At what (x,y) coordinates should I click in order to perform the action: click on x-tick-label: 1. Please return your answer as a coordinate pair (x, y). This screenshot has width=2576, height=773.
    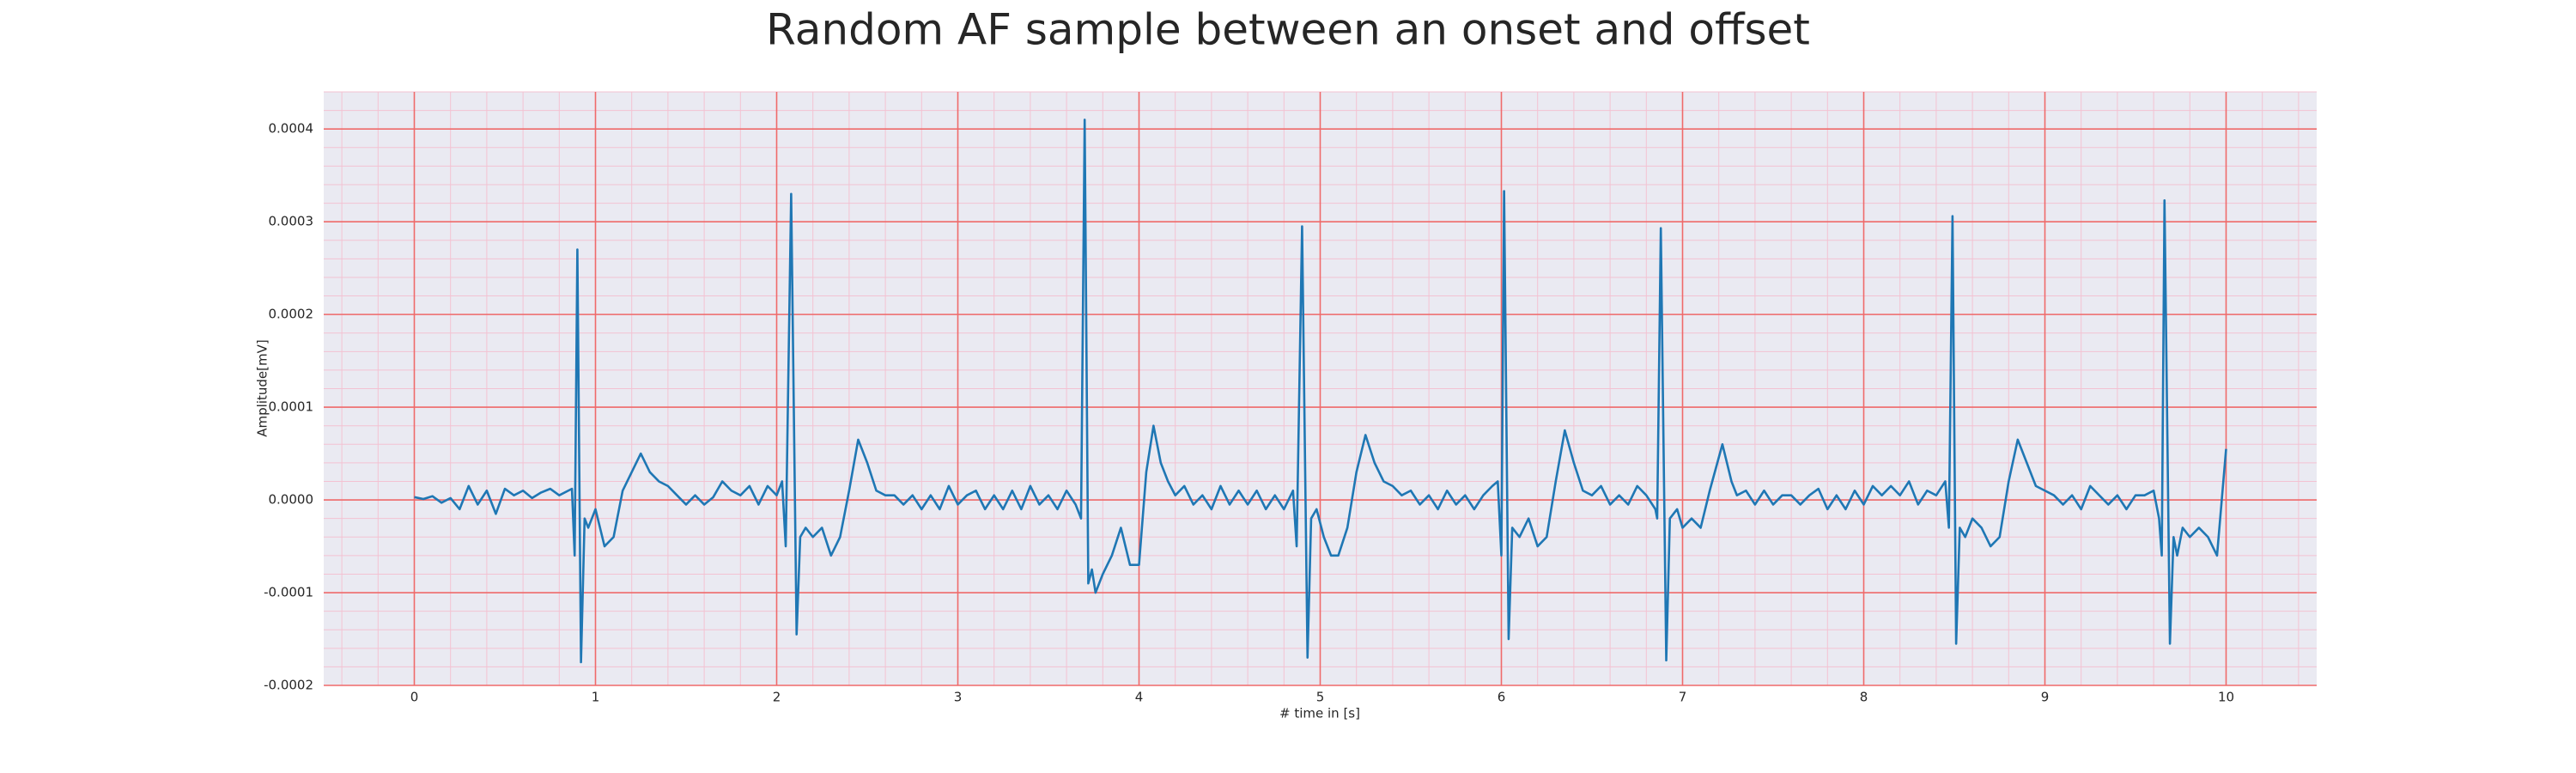
    Looking at the image, I should click on (596, 697).